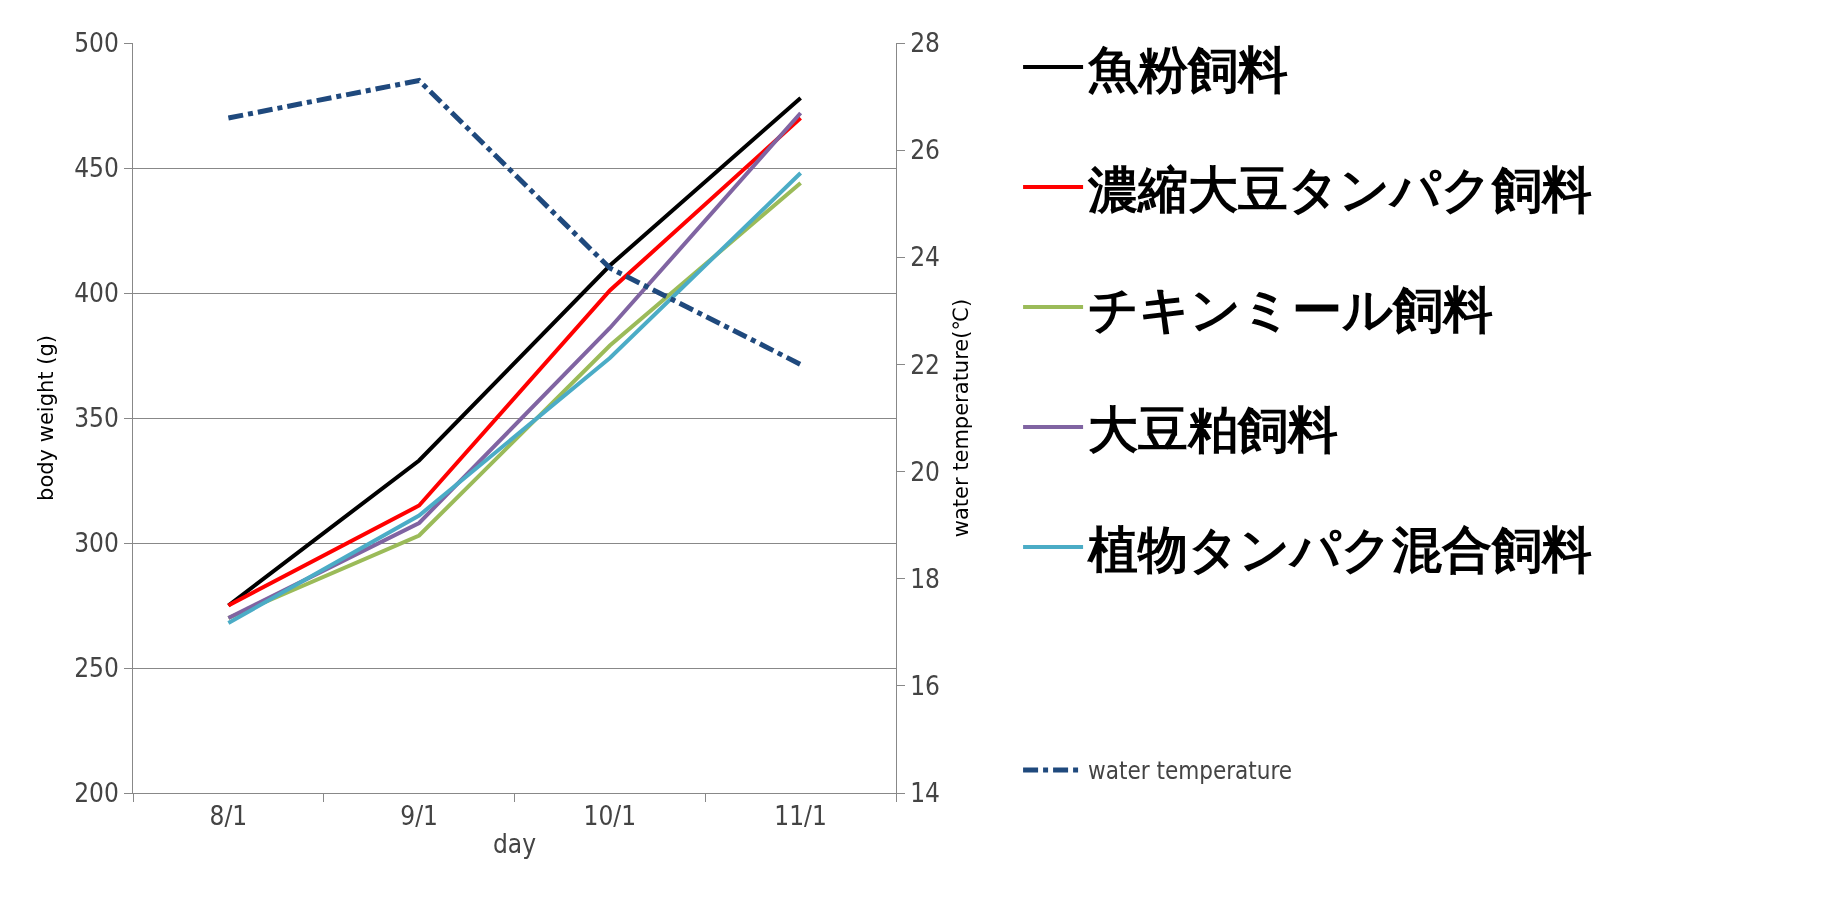 The width and height of the screenshot is (1847, 914). I want to click on y-tick-label: 400, so click(96, 293).